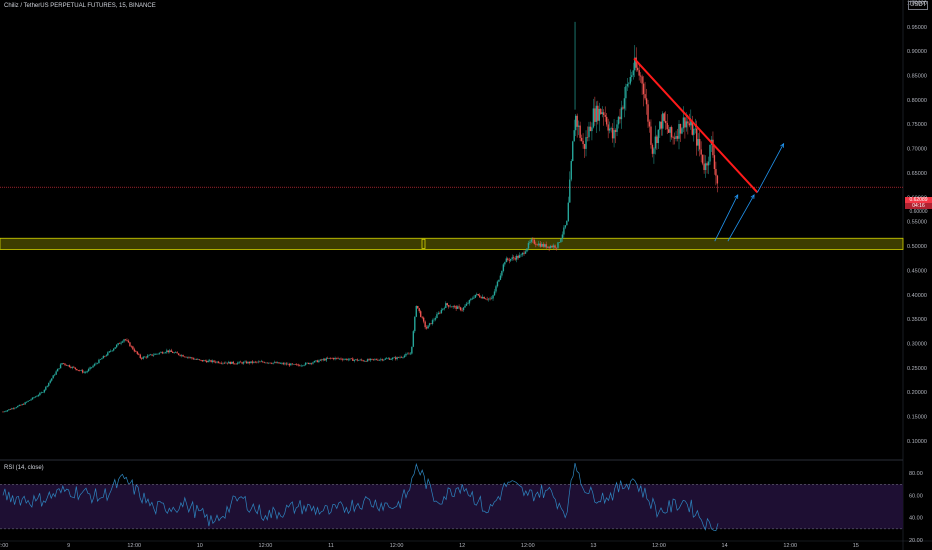  What do you see at coordinates (917, 125) in the screenshot?
I see `y-tick-label: 0.75000` at bounding box center [917, 125].